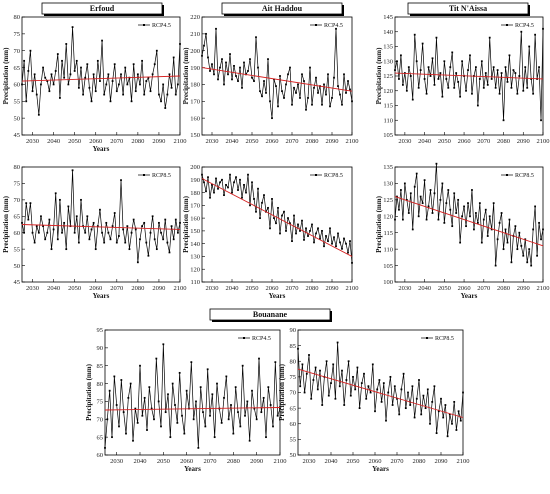  I want to click on y-tick-label: 120, so click(388, 91).